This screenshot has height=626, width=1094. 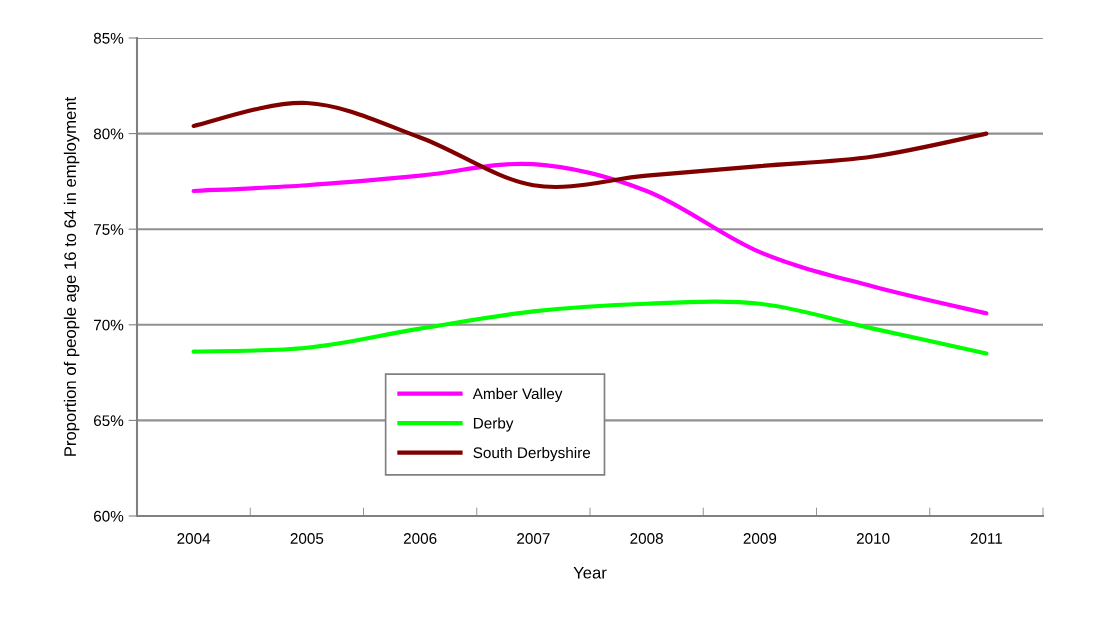 What do you see at coordinates (517, 395) in the screenshot?
I see `legend-label: Amber Valley` at bounding box center [517, 395].